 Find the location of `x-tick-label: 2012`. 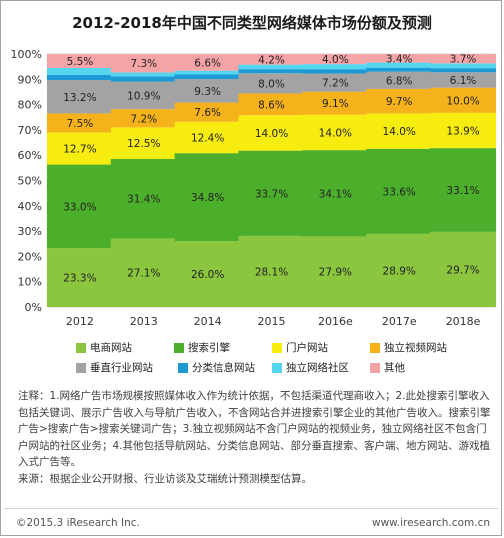

x-tick-label: 2012 is located at coordinates (80, 321).